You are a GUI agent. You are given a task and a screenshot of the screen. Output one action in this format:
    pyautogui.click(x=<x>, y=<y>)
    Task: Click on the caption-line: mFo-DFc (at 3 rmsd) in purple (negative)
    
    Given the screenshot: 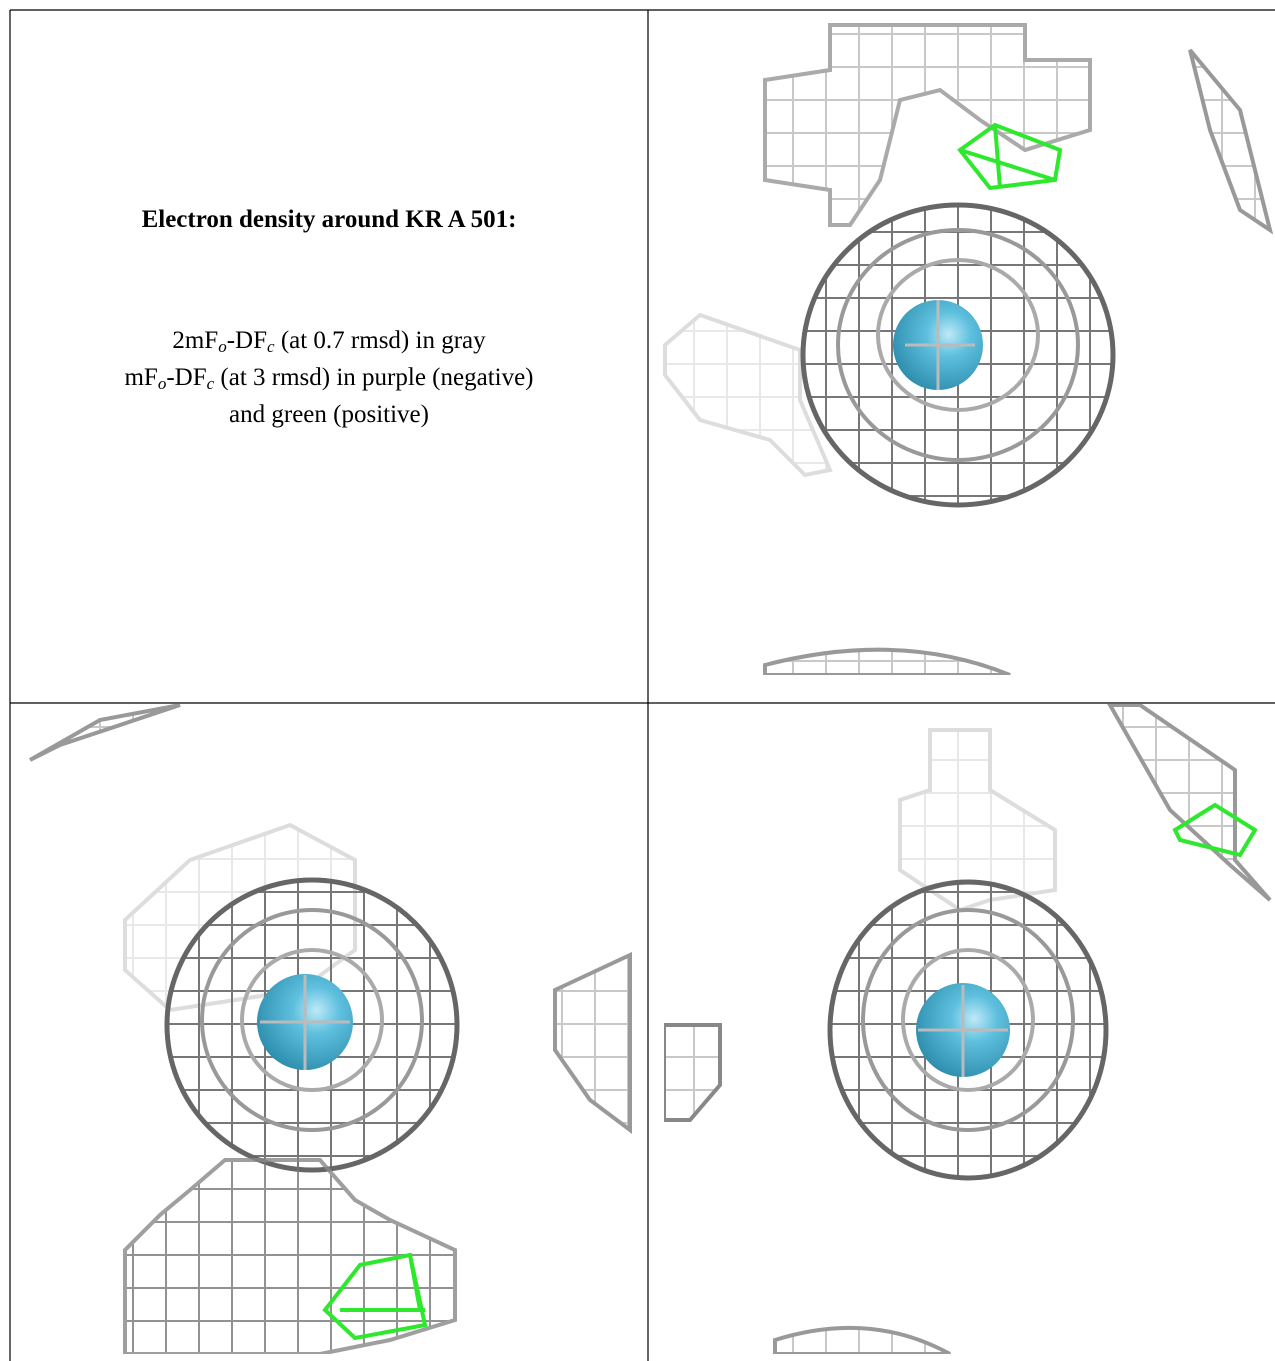 What is the action you would take?
    pyautogui.click(x=329, y=377)
    